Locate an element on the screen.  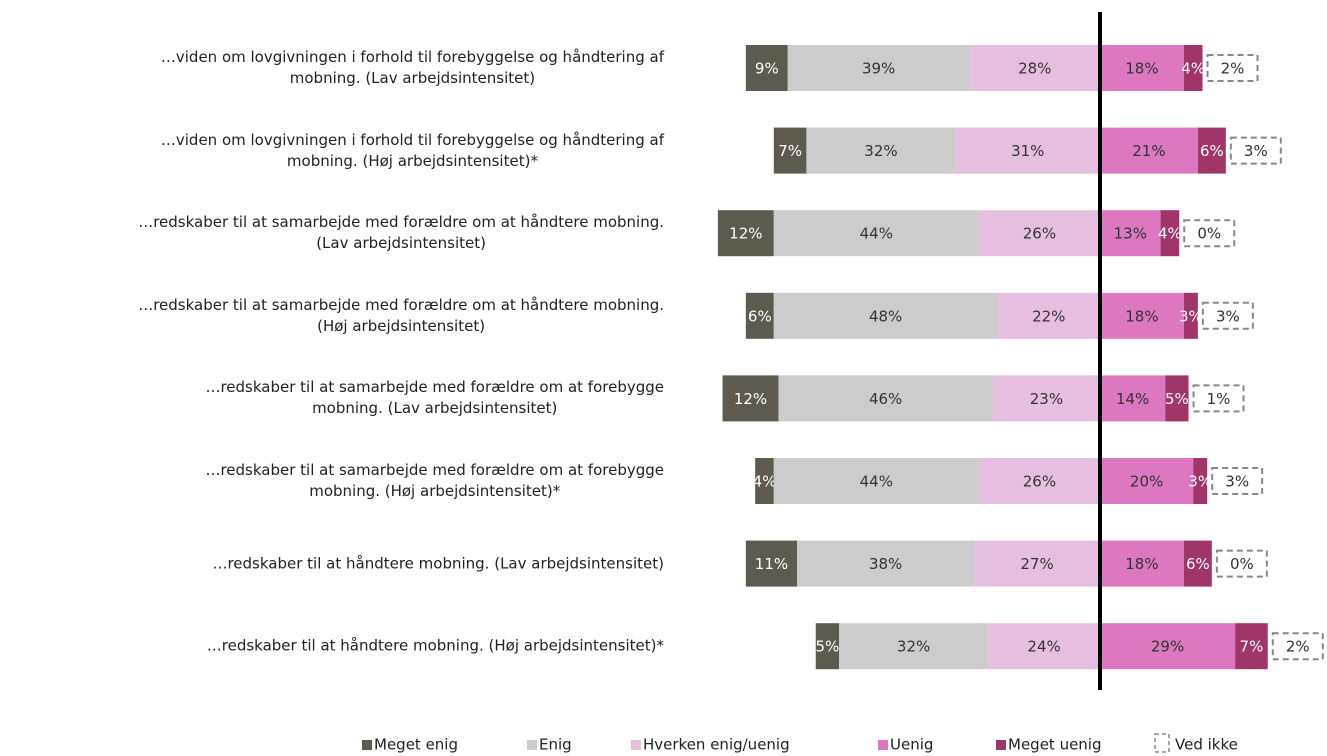
value-label: 46% is located at coordinates (885, 399).